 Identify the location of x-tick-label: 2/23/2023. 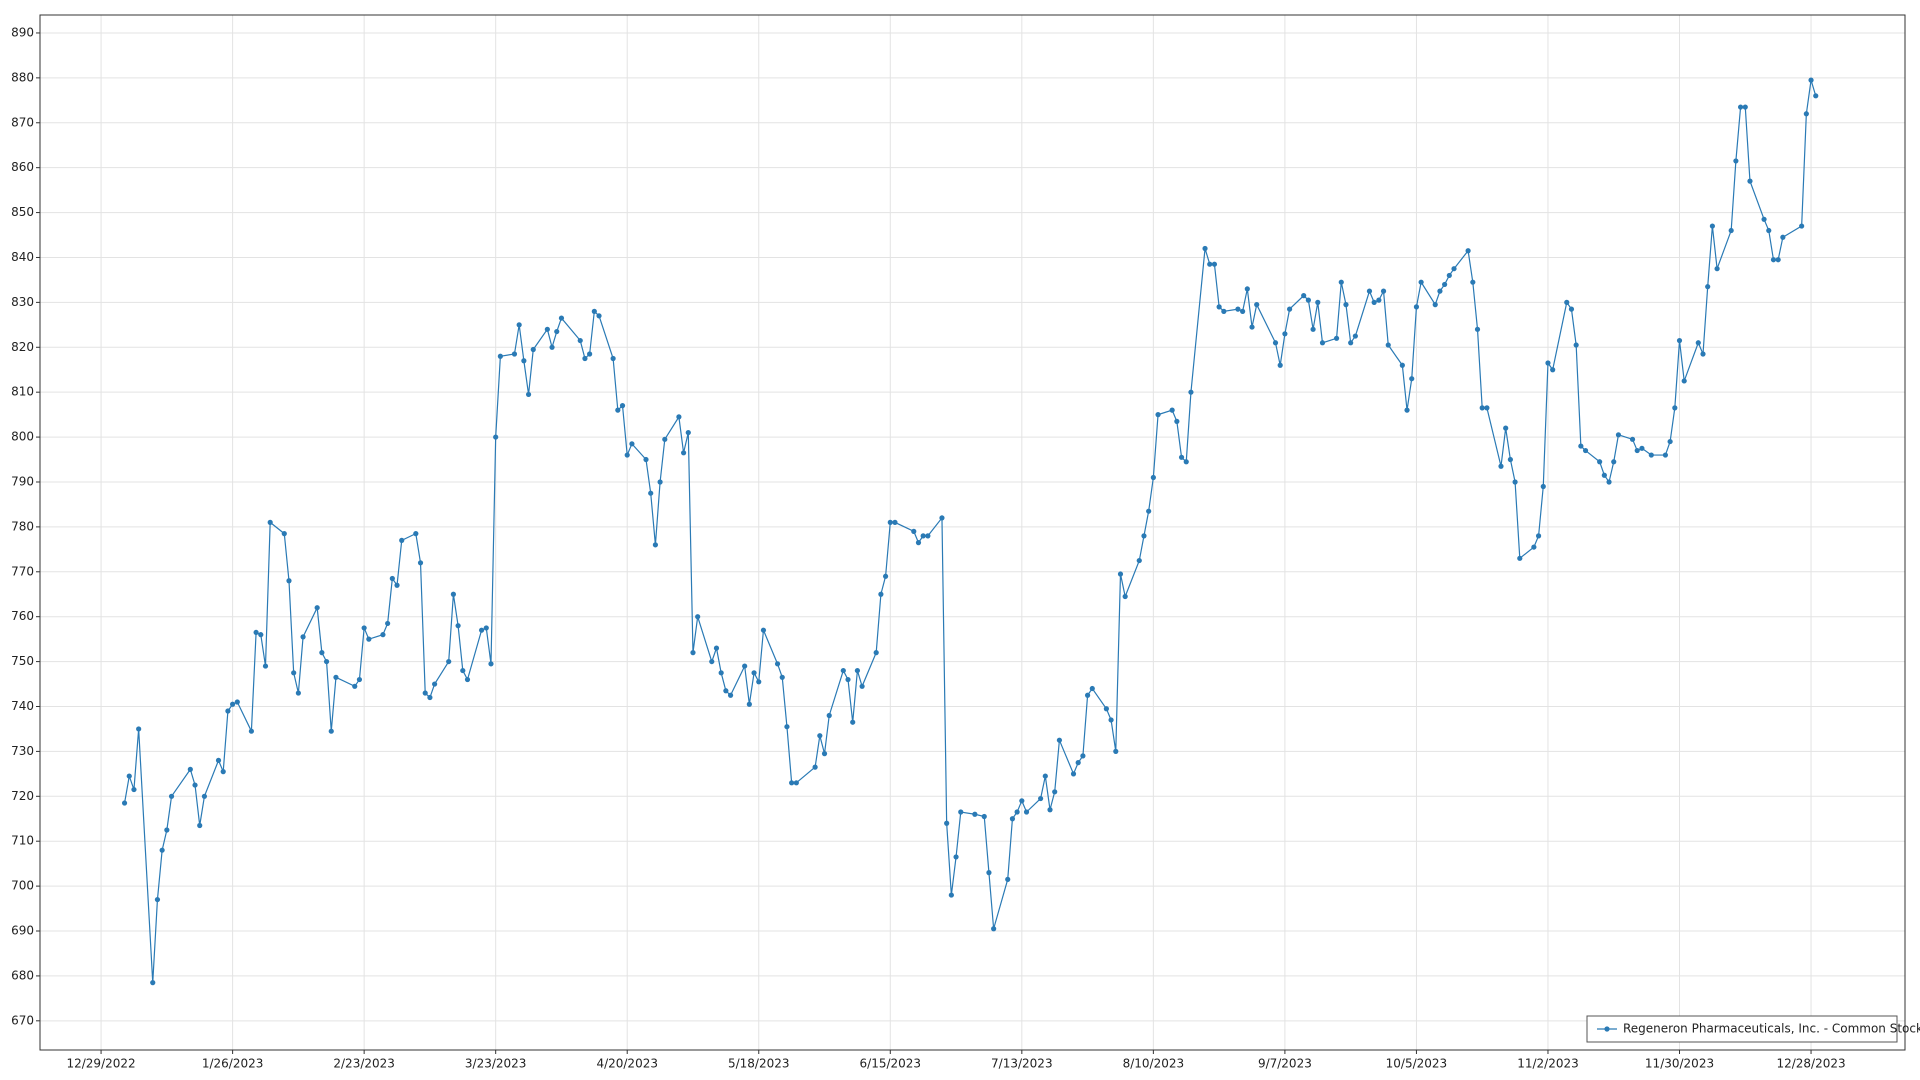
(364, 1064).